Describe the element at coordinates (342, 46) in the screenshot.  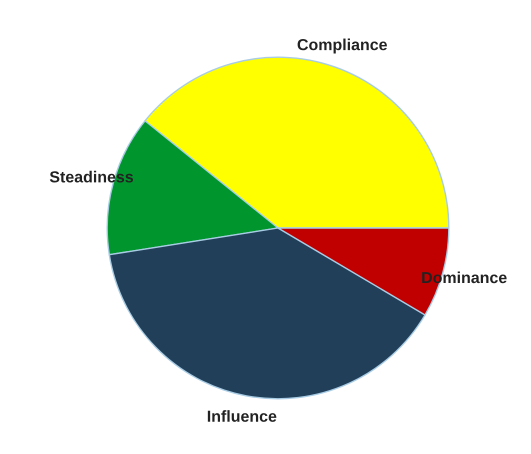
I see `slice-label: Compliance` at that location.